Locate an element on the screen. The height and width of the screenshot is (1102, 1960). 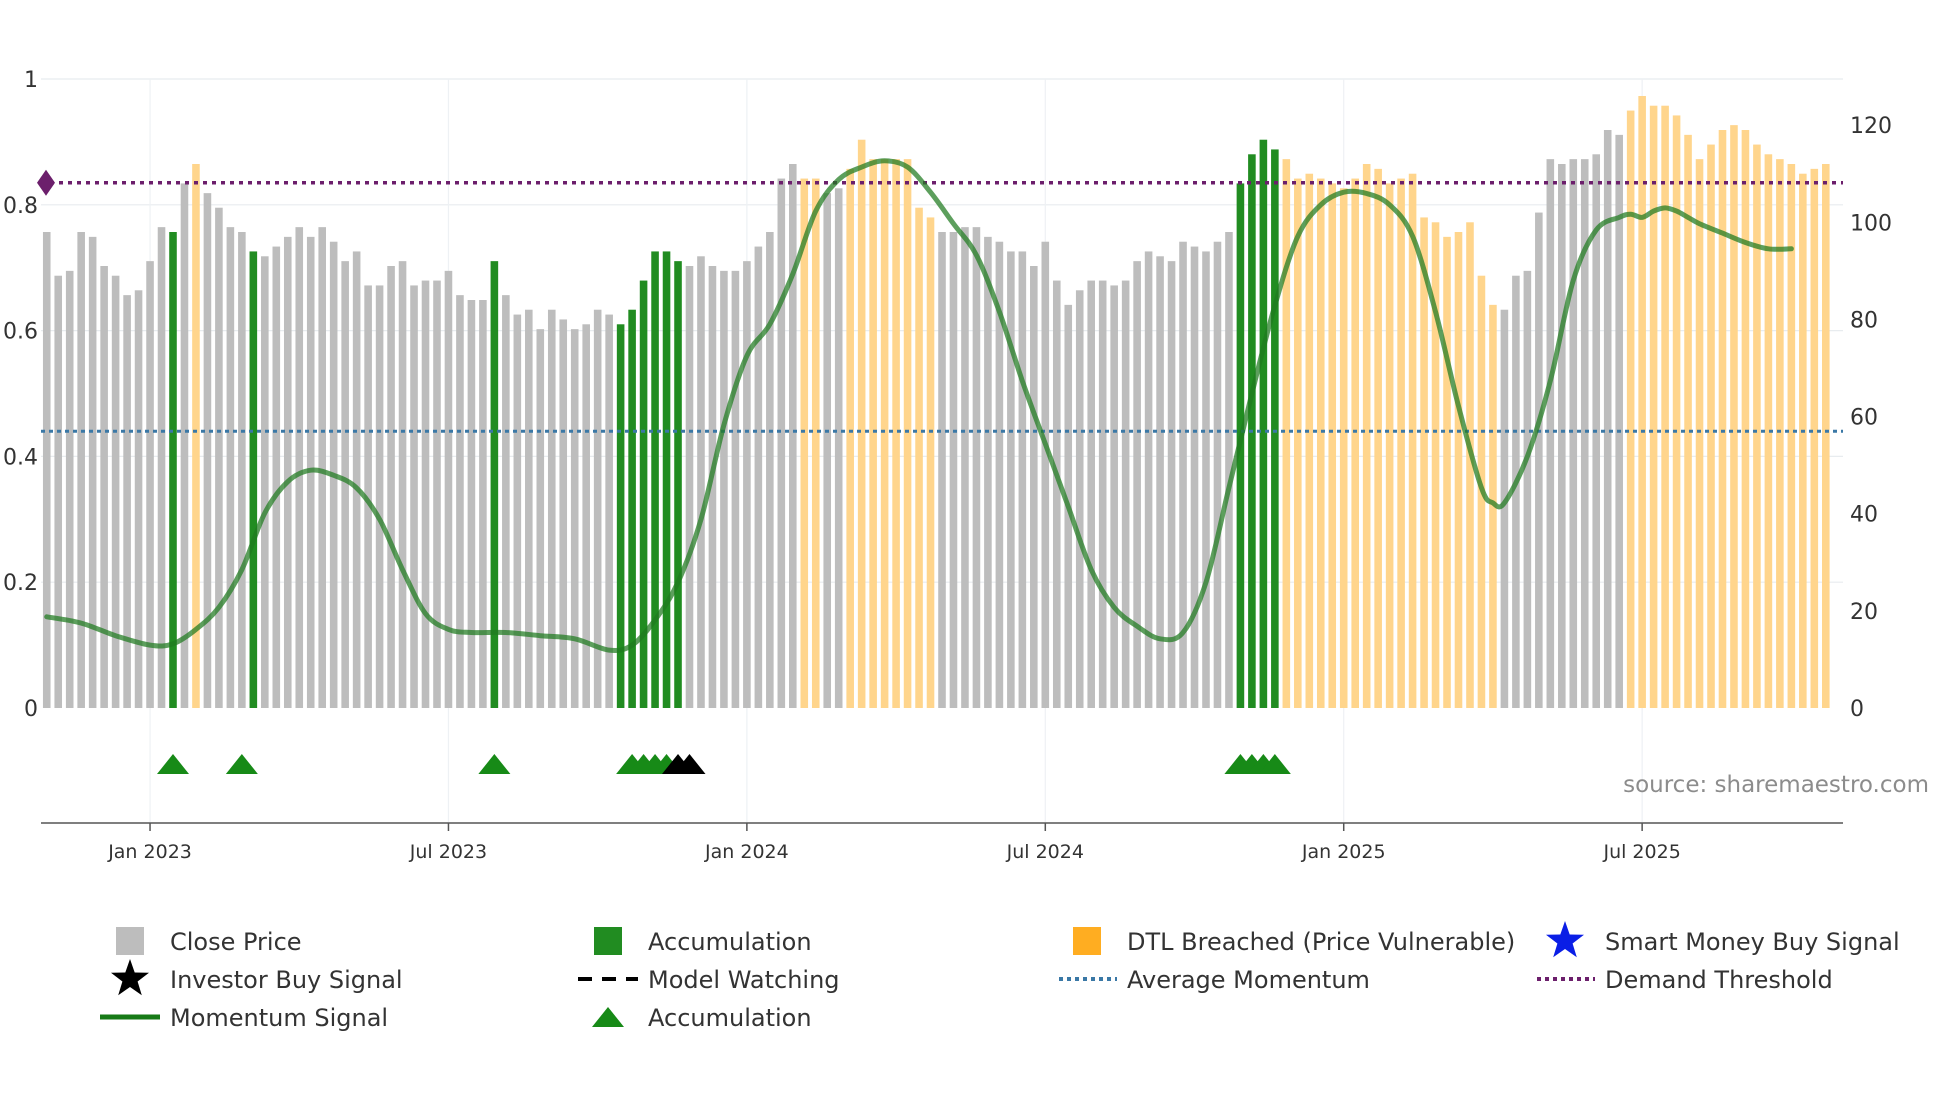
legend-item: Demand Threshold is located at coordinates (1685, 980).